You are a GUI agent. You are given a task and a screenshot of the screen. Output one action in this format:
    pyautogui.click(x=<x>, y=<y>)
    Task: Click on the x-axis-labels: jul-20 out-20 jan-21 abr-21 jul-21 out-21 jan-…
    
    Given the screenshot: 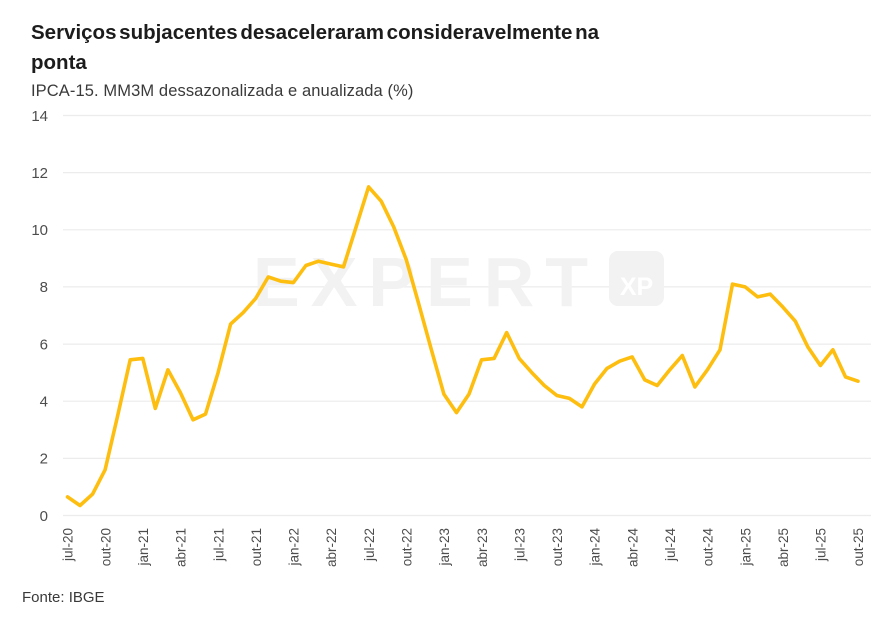 What is the action you would take?
    pyautogui.click(x=464, y=548)
    